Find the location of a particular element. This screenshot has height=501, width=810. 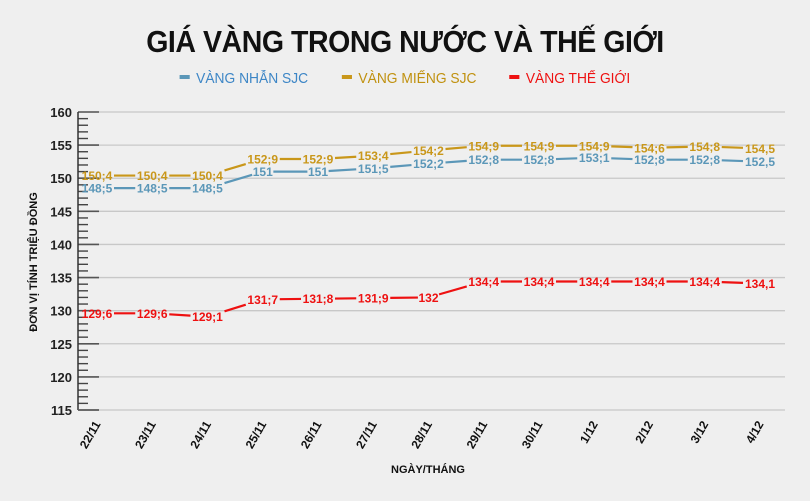

data-point-label: 154,5 is located at coordinates (760, 149).